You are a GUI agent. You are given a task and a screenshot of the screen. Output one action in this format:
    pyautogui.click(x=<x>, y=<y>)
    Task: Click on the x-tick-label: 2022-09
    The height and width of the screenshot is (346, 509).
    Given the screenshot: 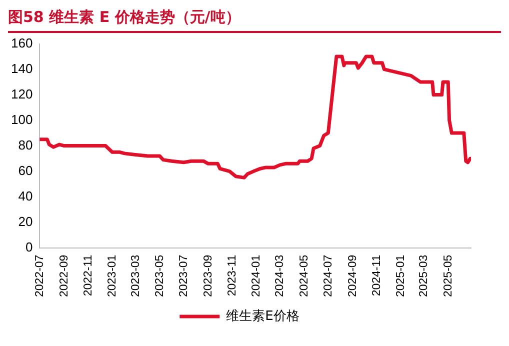 What is the action you would take?
    pyautogui.click(x=64, y=276)
    